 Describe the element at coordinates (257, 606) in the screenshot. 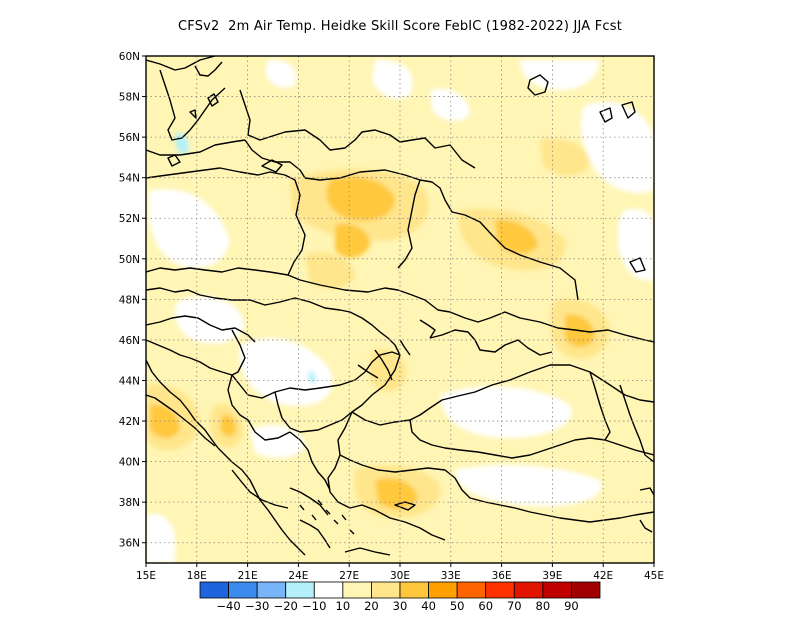

I see `colorbar-label: −30` at that location.